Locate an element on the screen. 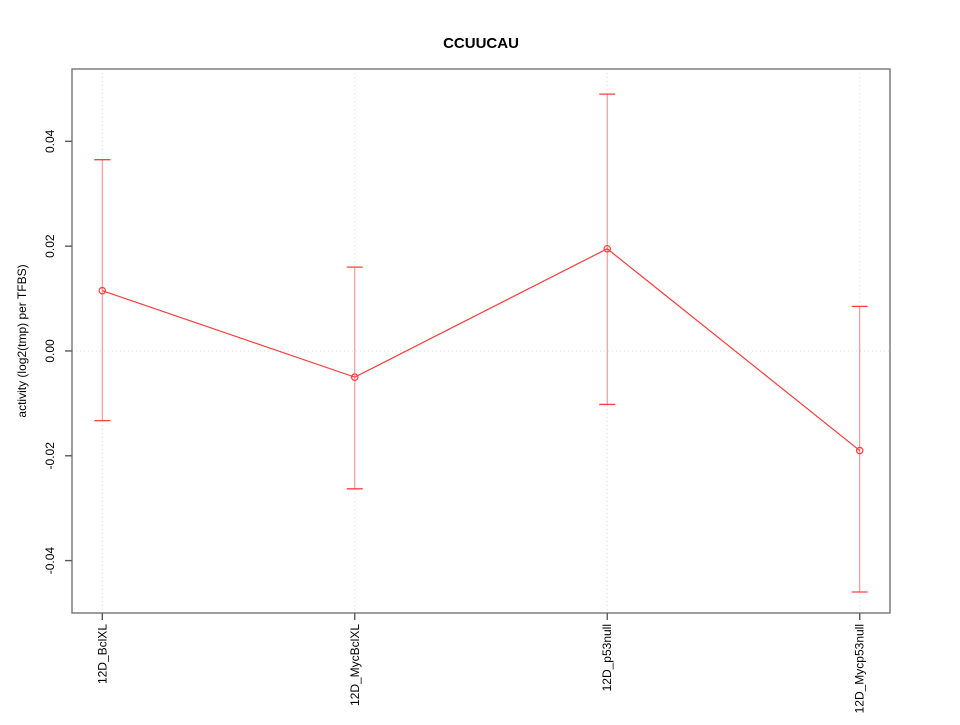  x-category-label: 12D_BclXL is located at coordinates (102, 654).